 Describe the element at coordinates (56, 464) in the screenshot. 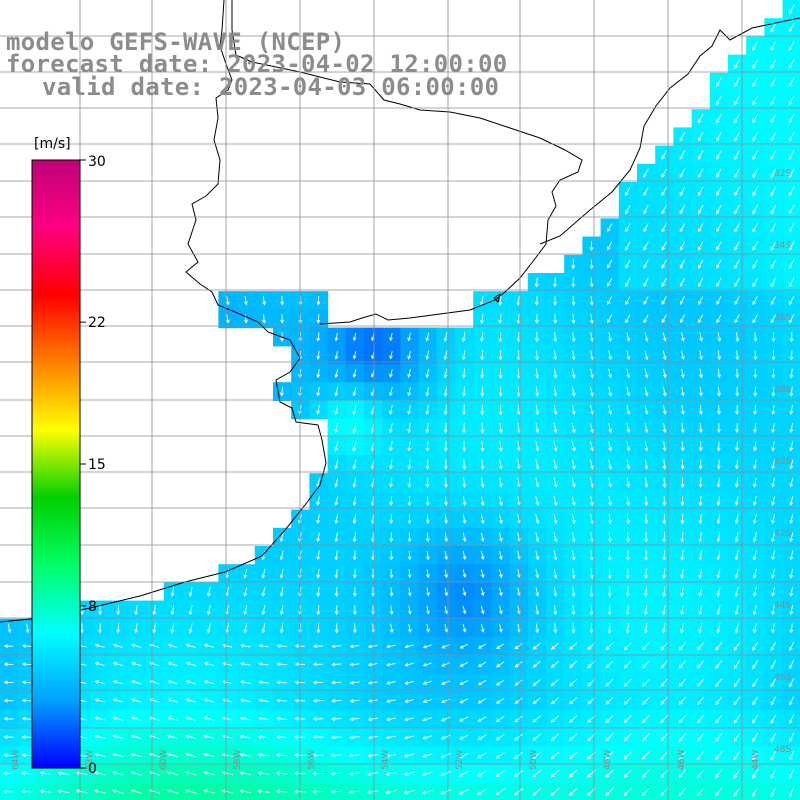

I see `colorbar-gradient` at that location.